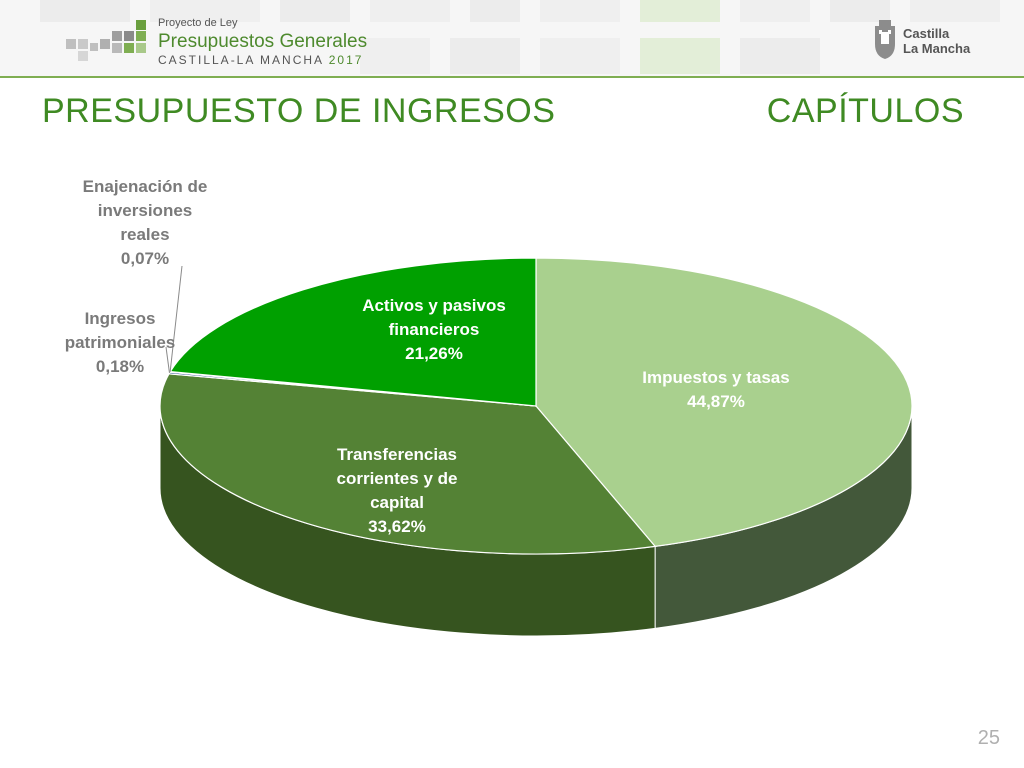 The height and width of the screenshot is (768, 1024). Describe the element at coordinates (241, 60) in the screenshot. I see `logo-region: CASTILLA-LA MANCHA` at that location.